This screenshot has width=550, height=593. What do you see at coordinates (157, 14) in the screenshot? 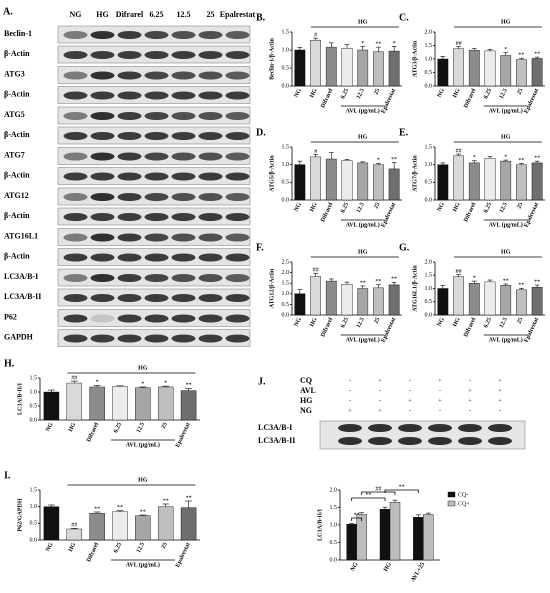
I see `lane-label: 6.25` at bounding box center [157, 14].